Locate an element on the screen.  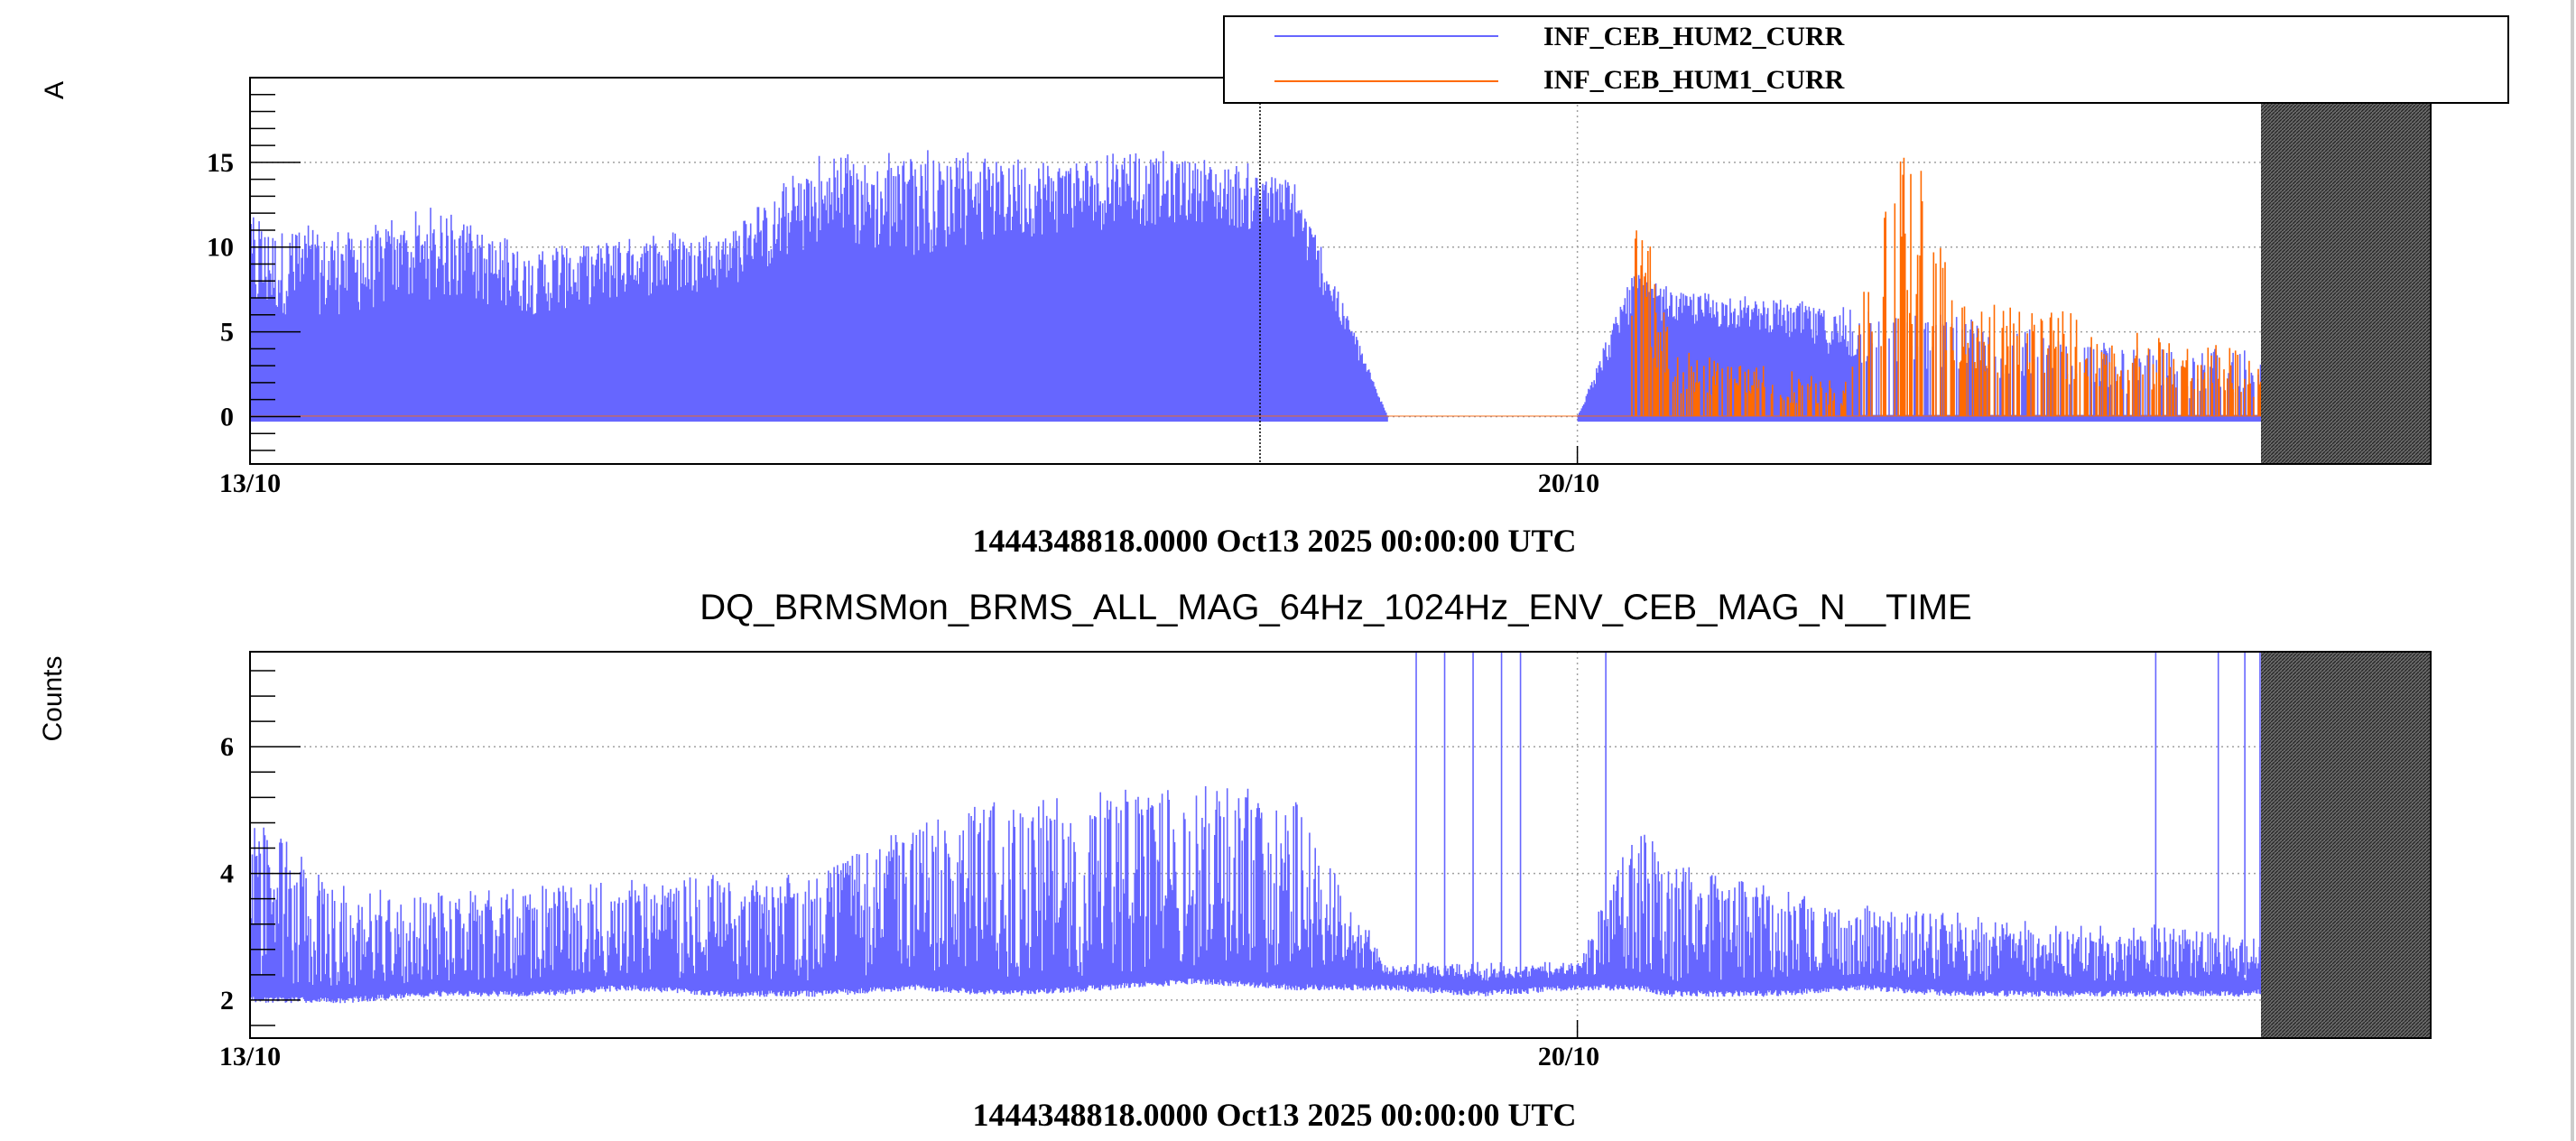
bottom-x-tick-label-0: 13/10 is located at coordinates (250, 1056).